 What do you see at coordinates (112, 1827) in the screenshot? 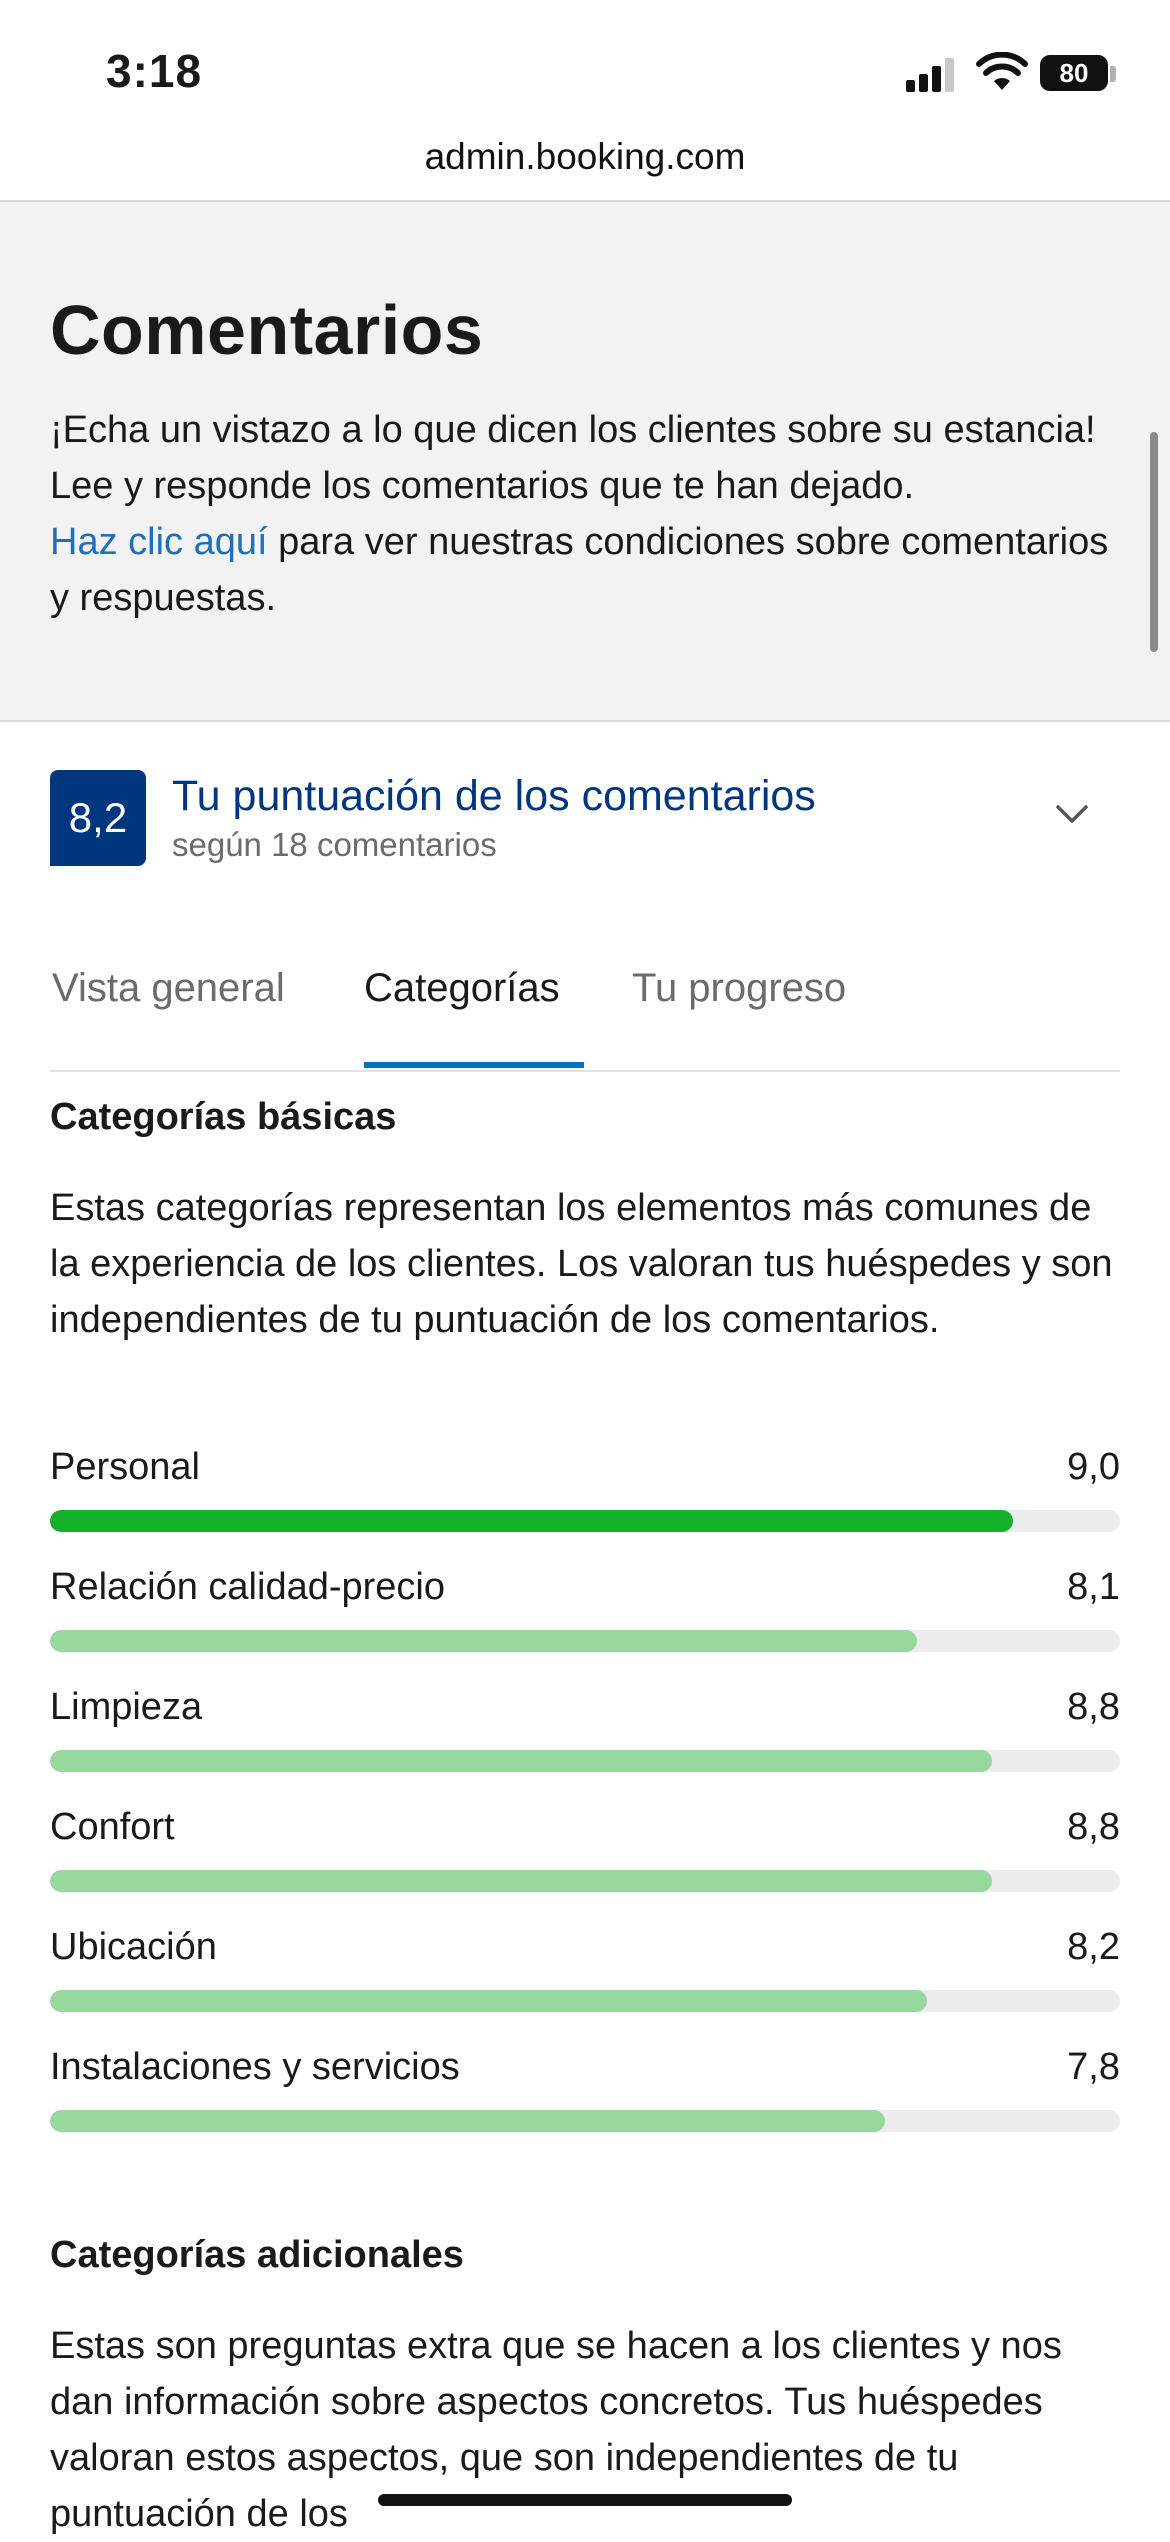
I see `category-label: Confort` at bounding box center [112, 1827].